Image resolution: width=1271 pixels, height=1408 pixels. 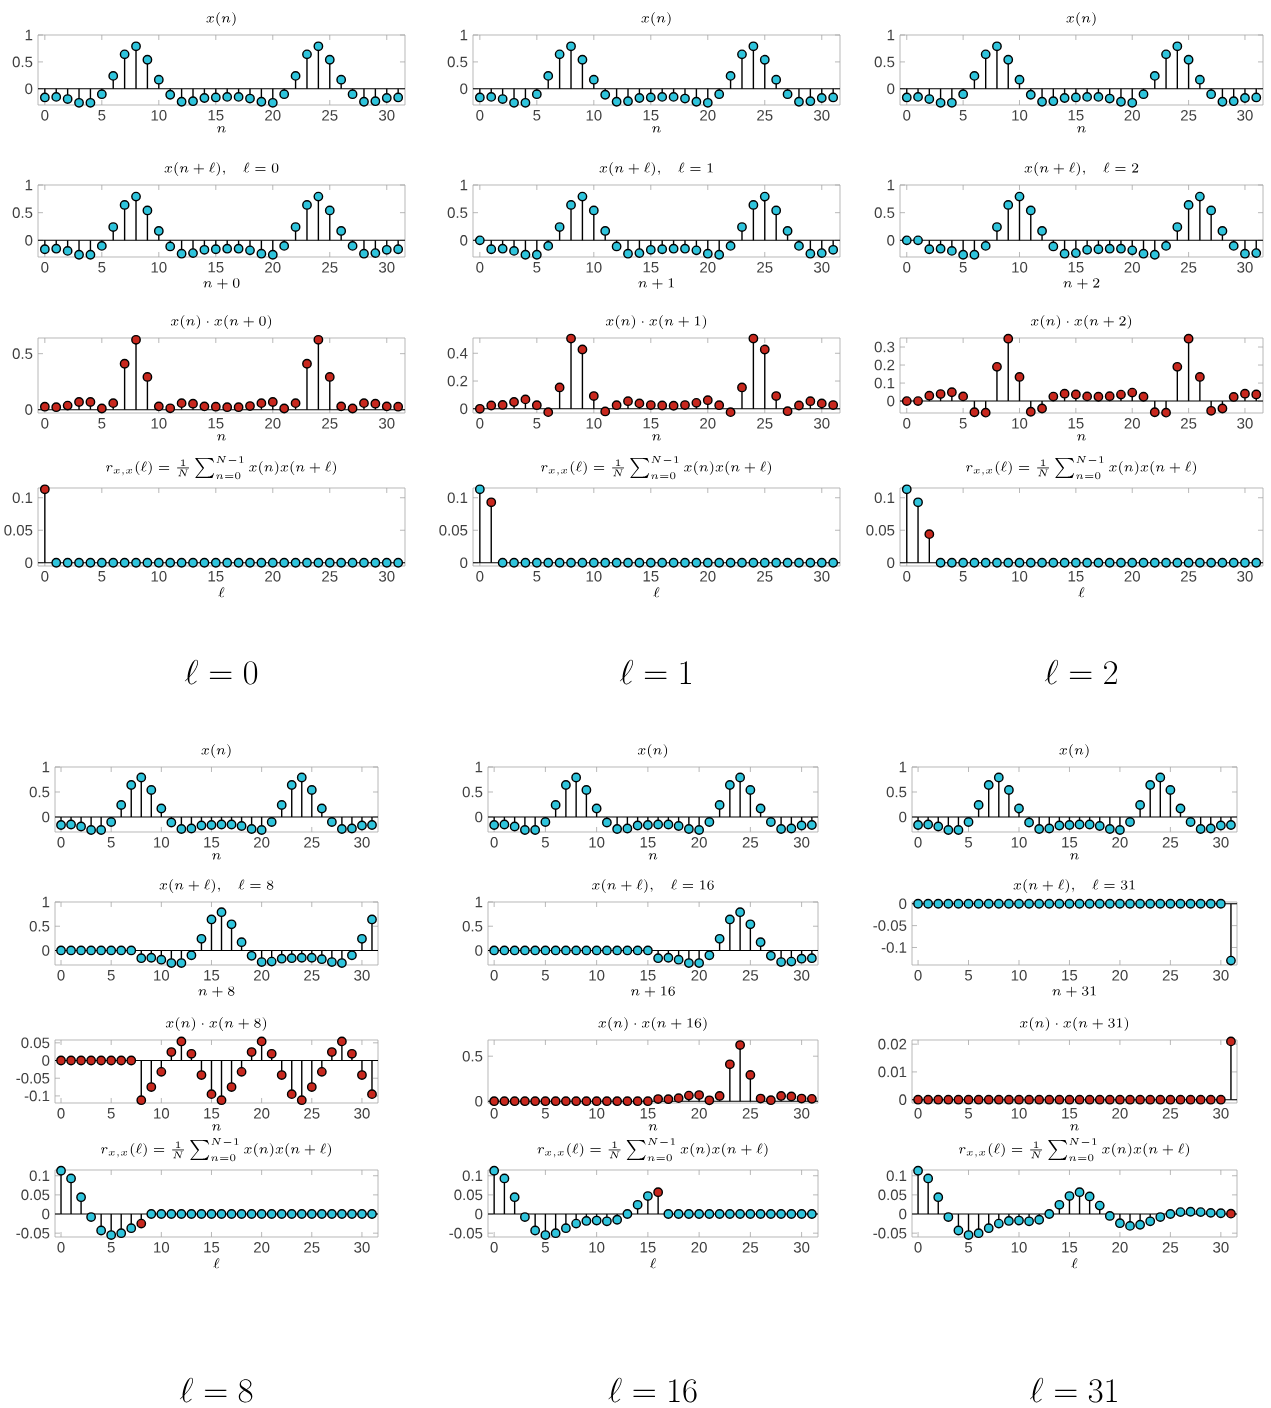 What do you see at coordinates (1074, 992) in the screenshot?
I see `x-axis-title: $n+31$` at bounding box center [1074, 992].